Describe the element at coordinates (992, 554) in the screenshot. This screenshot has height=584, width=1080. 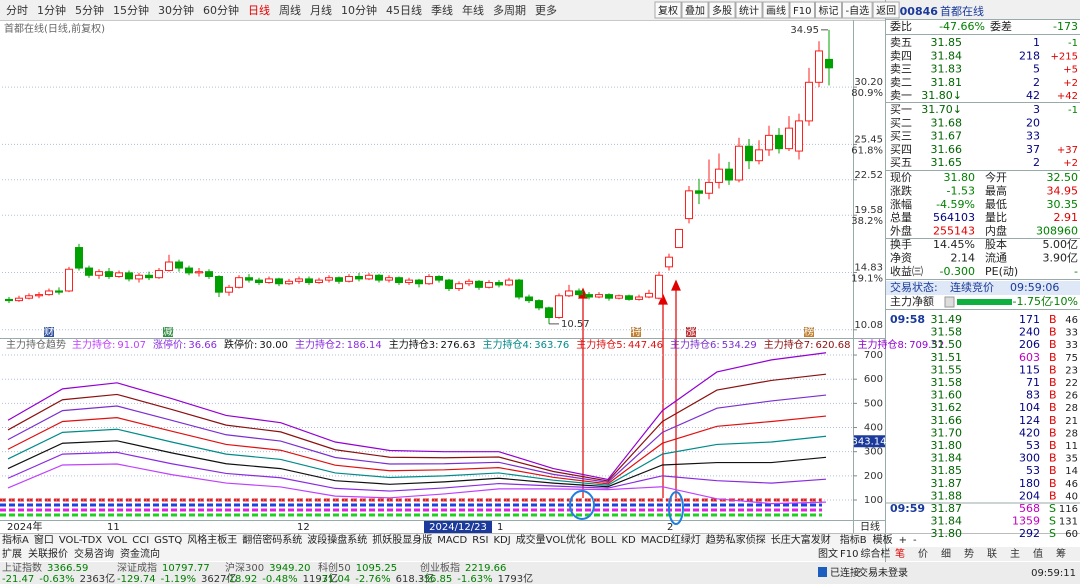
I see `quote-tab: 联` at that location.